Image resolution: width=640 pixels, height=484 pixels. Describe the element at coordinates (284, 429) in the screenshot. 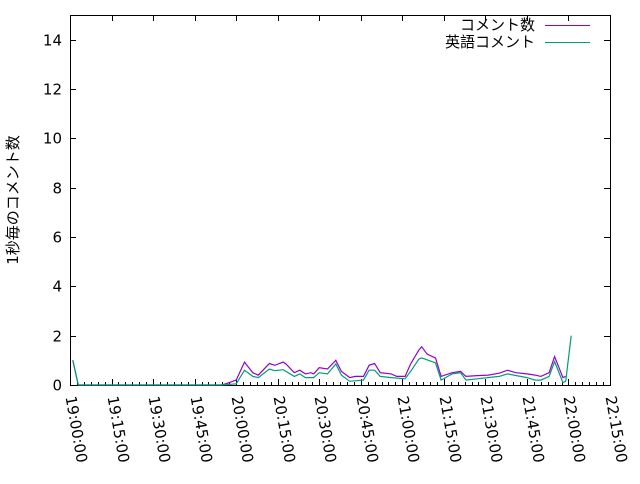

I see `x-tick-label: 20:15:00` at that location.